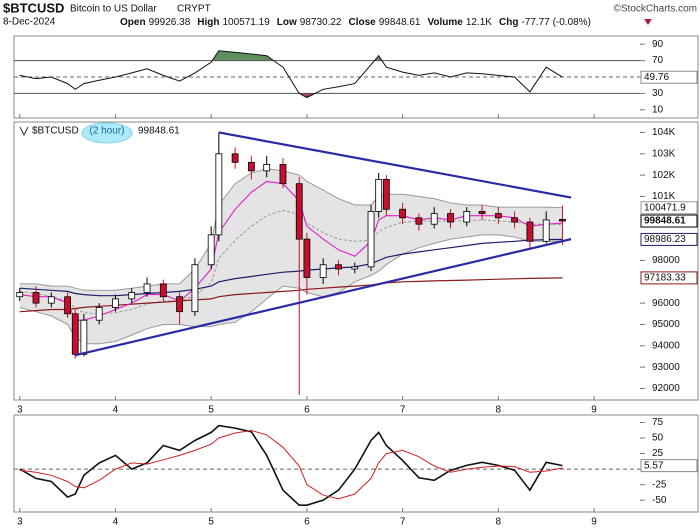  Describe the element at coordinates (287, 22) in the screenshot. I see `quote-label: Low` at that location.